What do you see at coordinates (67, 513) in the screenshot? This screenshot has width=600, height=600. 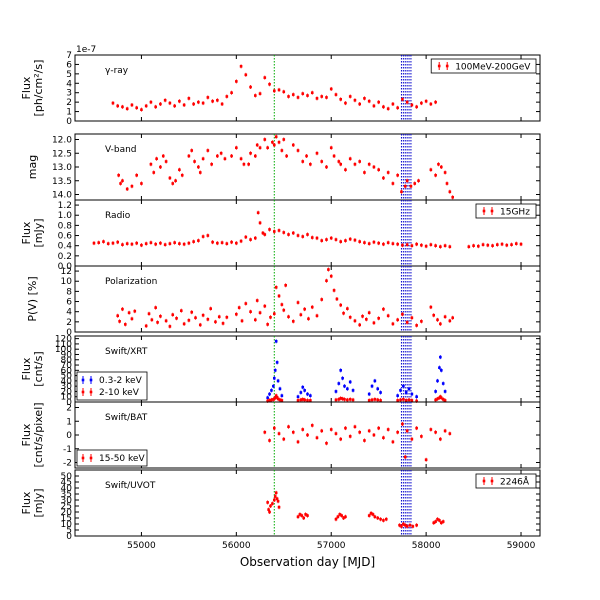 I see `ytick-label: 20` at bounding box center [67, 513].